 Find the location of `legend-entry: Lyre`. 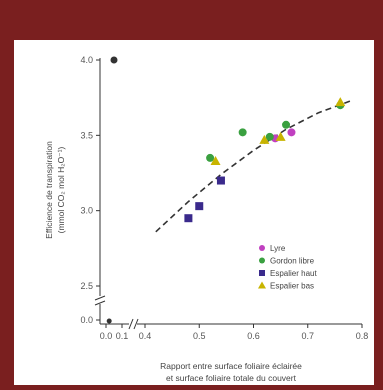

legend-entry: Lyre is located at coordinates (278, 248).